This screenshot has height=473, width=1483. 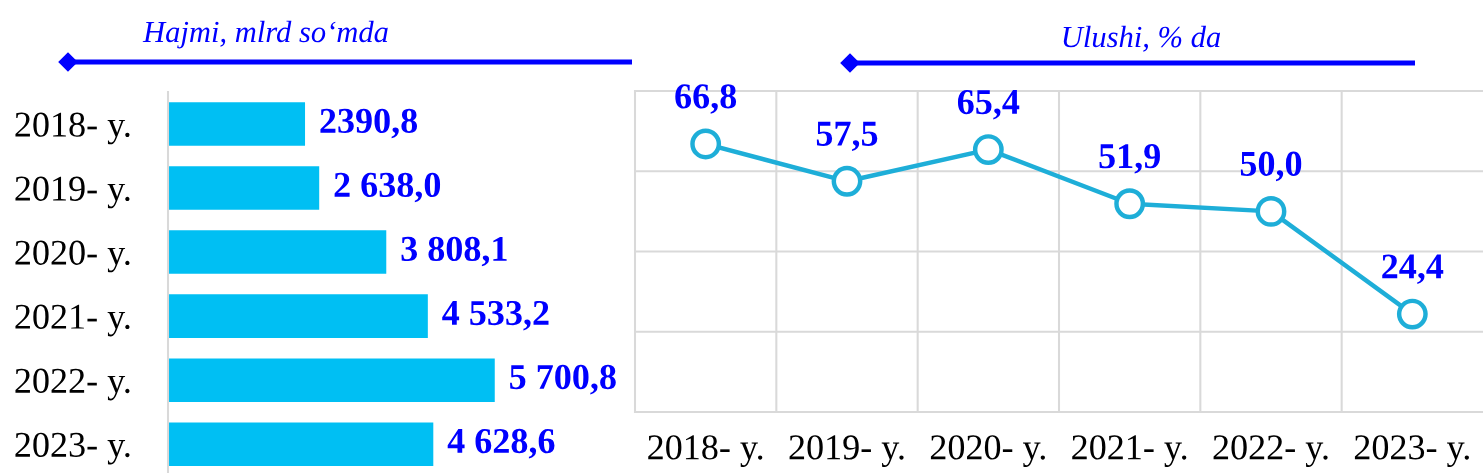 I want to click on chart-title: Hajmi, mlrd so‘mda, so click(x=265, y=34).